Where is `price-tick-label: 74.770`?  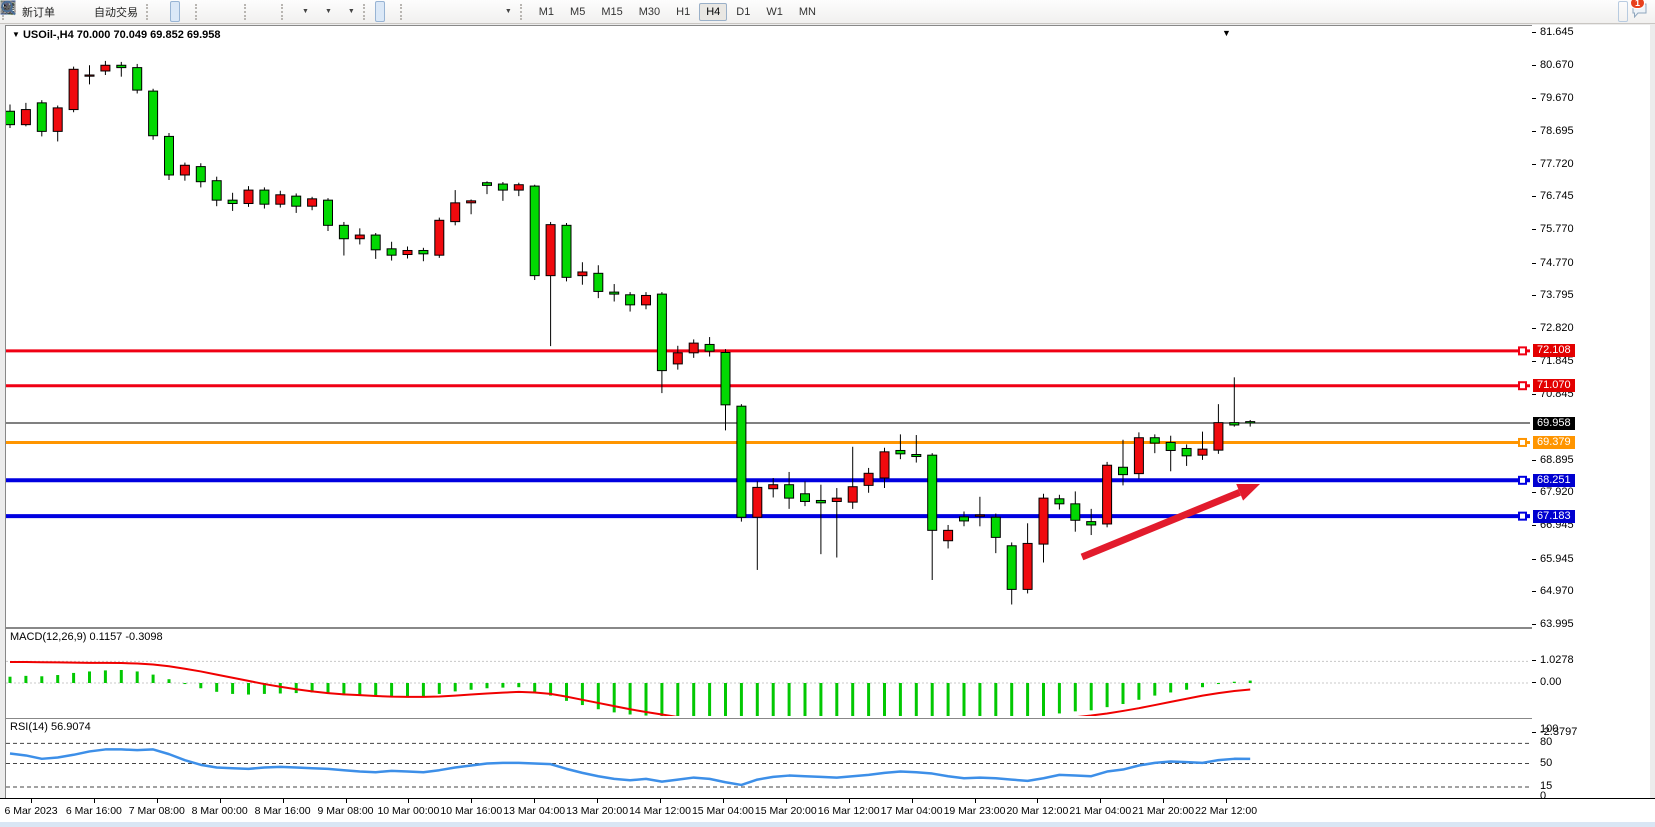 price-tick-label: 74.770 is located at coordinates (1557, 262).